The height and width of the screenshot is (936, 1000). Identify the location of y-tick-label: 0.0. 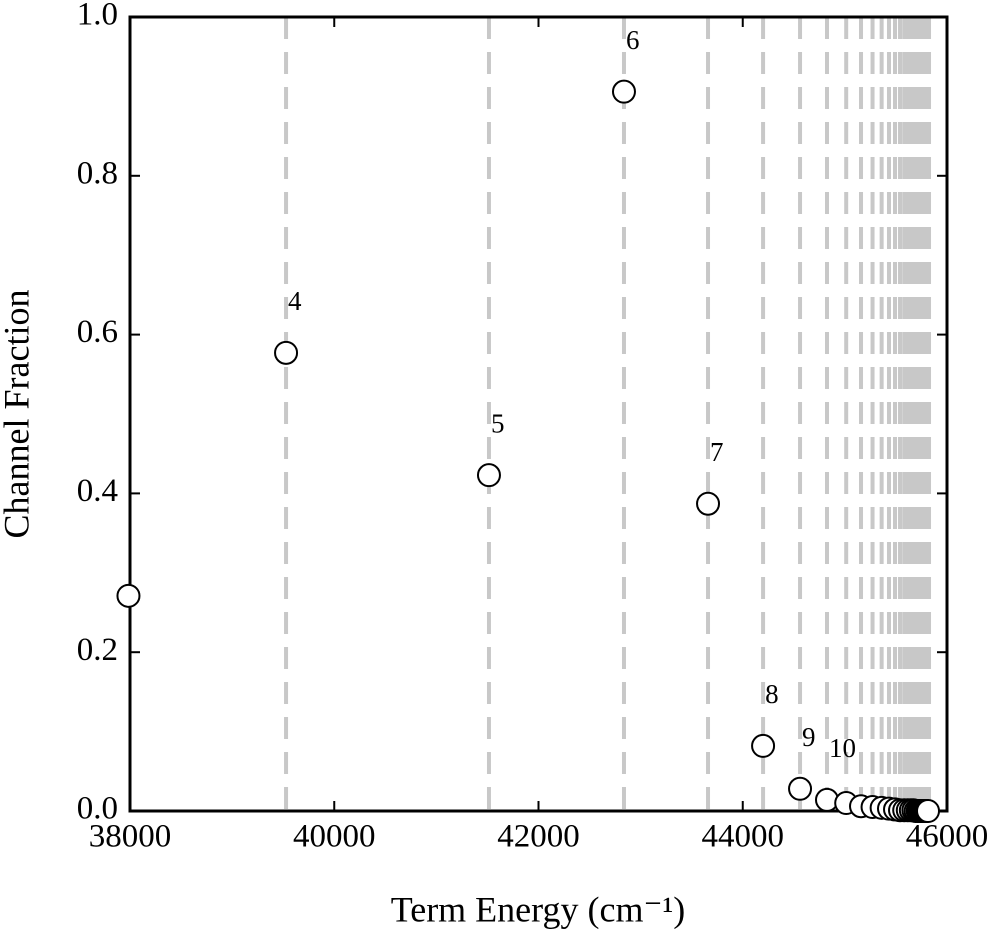
(97, 809).